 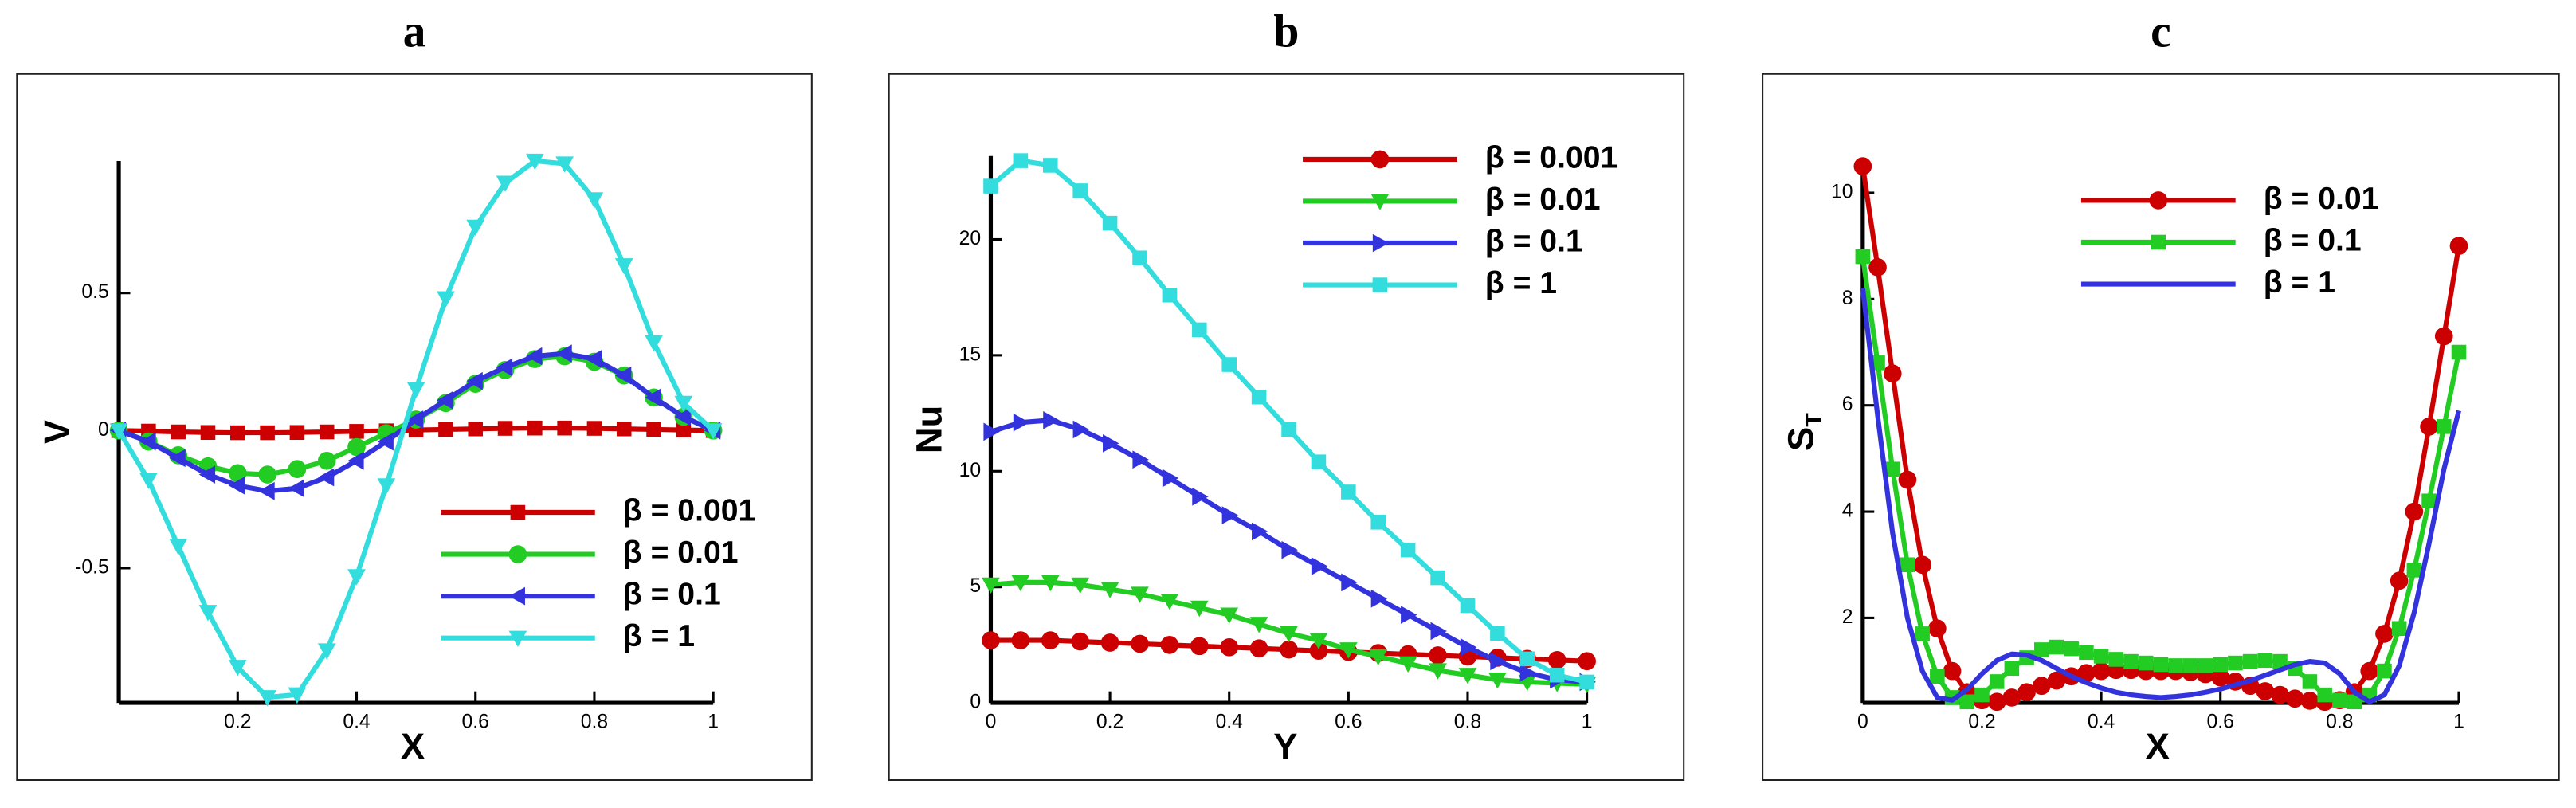 I want to click on x-axis-label: X, so click(x=413, y=746).